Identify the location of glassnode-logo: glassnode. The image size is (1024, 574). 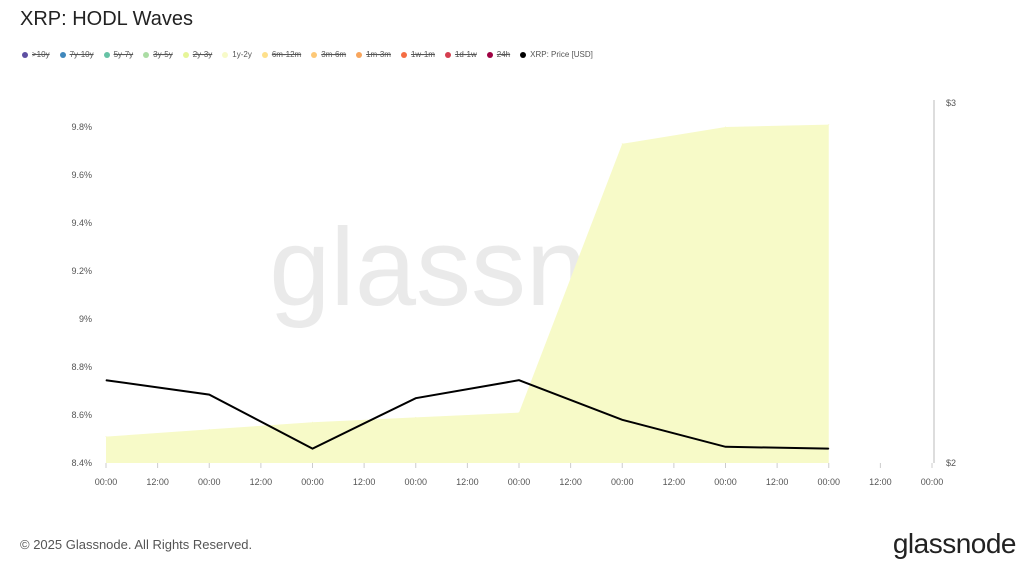
(954, 543).